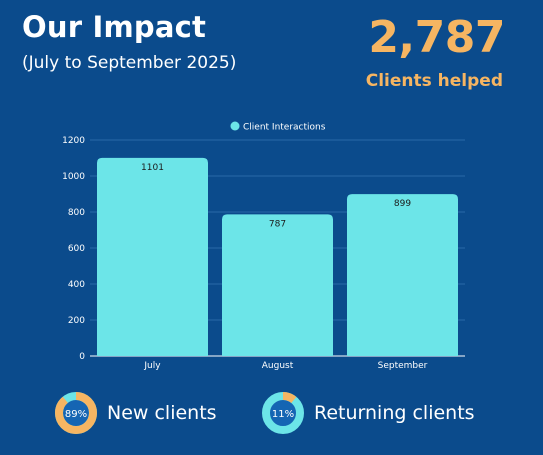  Describe the element at coordinates (82, 357) in the screenshot. I see `y-tick-label: 0` at that location.